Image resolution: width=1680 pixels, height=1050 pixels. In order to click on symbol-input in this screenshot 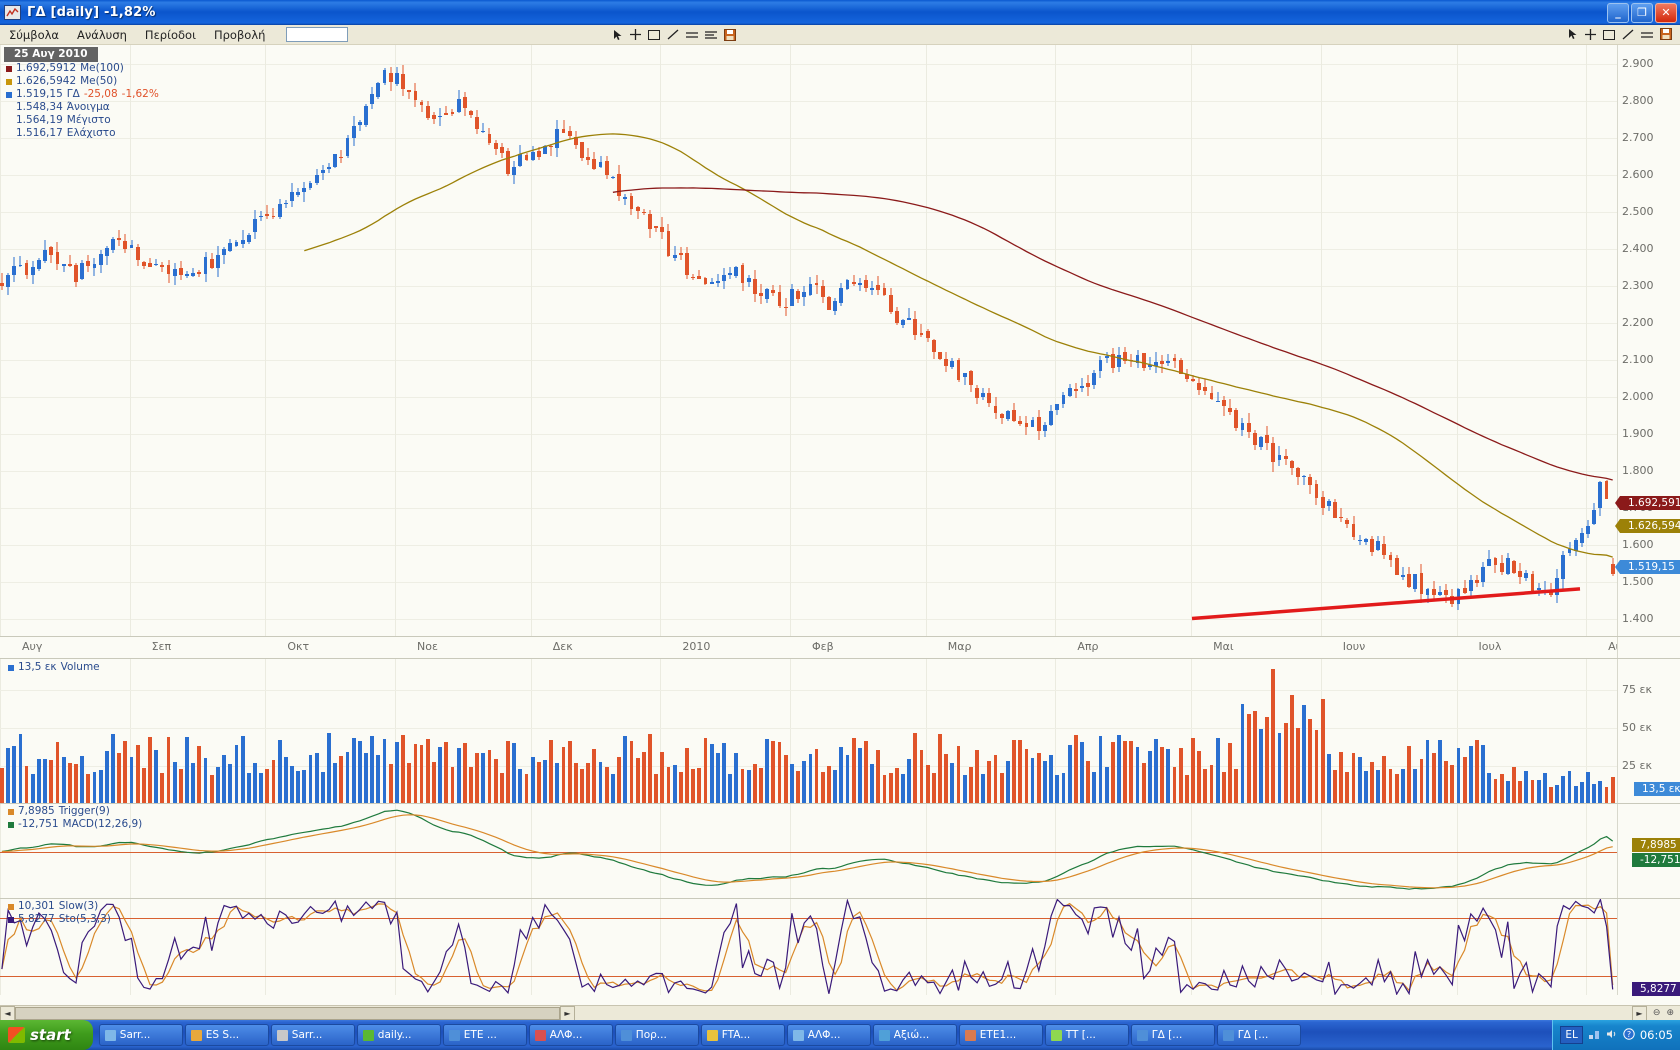, I will do `click(317, 34)`.